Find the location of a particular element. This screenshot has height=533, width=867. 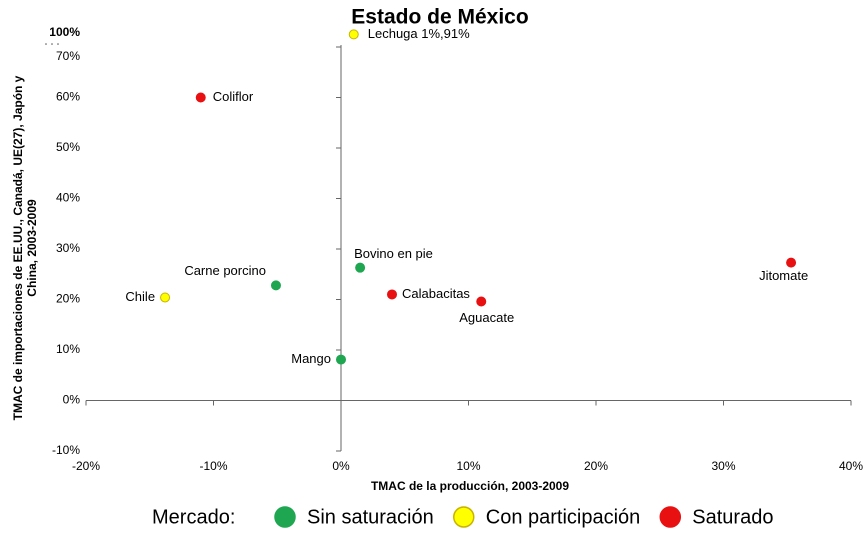

x-axis-label: TMAC de la producción, 2003-2009 is located at coordinates (470, 486).